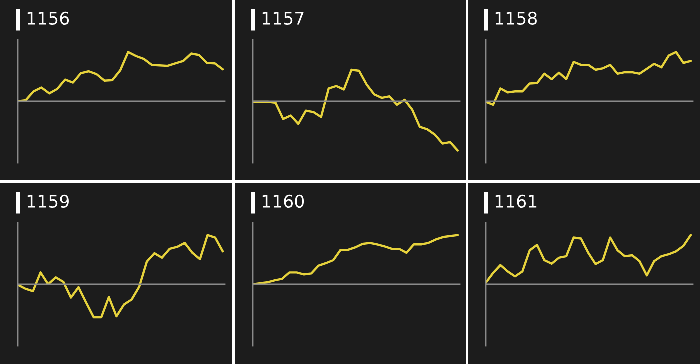 Image resolution: width=700 pixels, height=364 pixels. What do you see at coordinates (283, 19) in the screenshot?
I see `chart-title: 1157` at bounding box center [283, 19].